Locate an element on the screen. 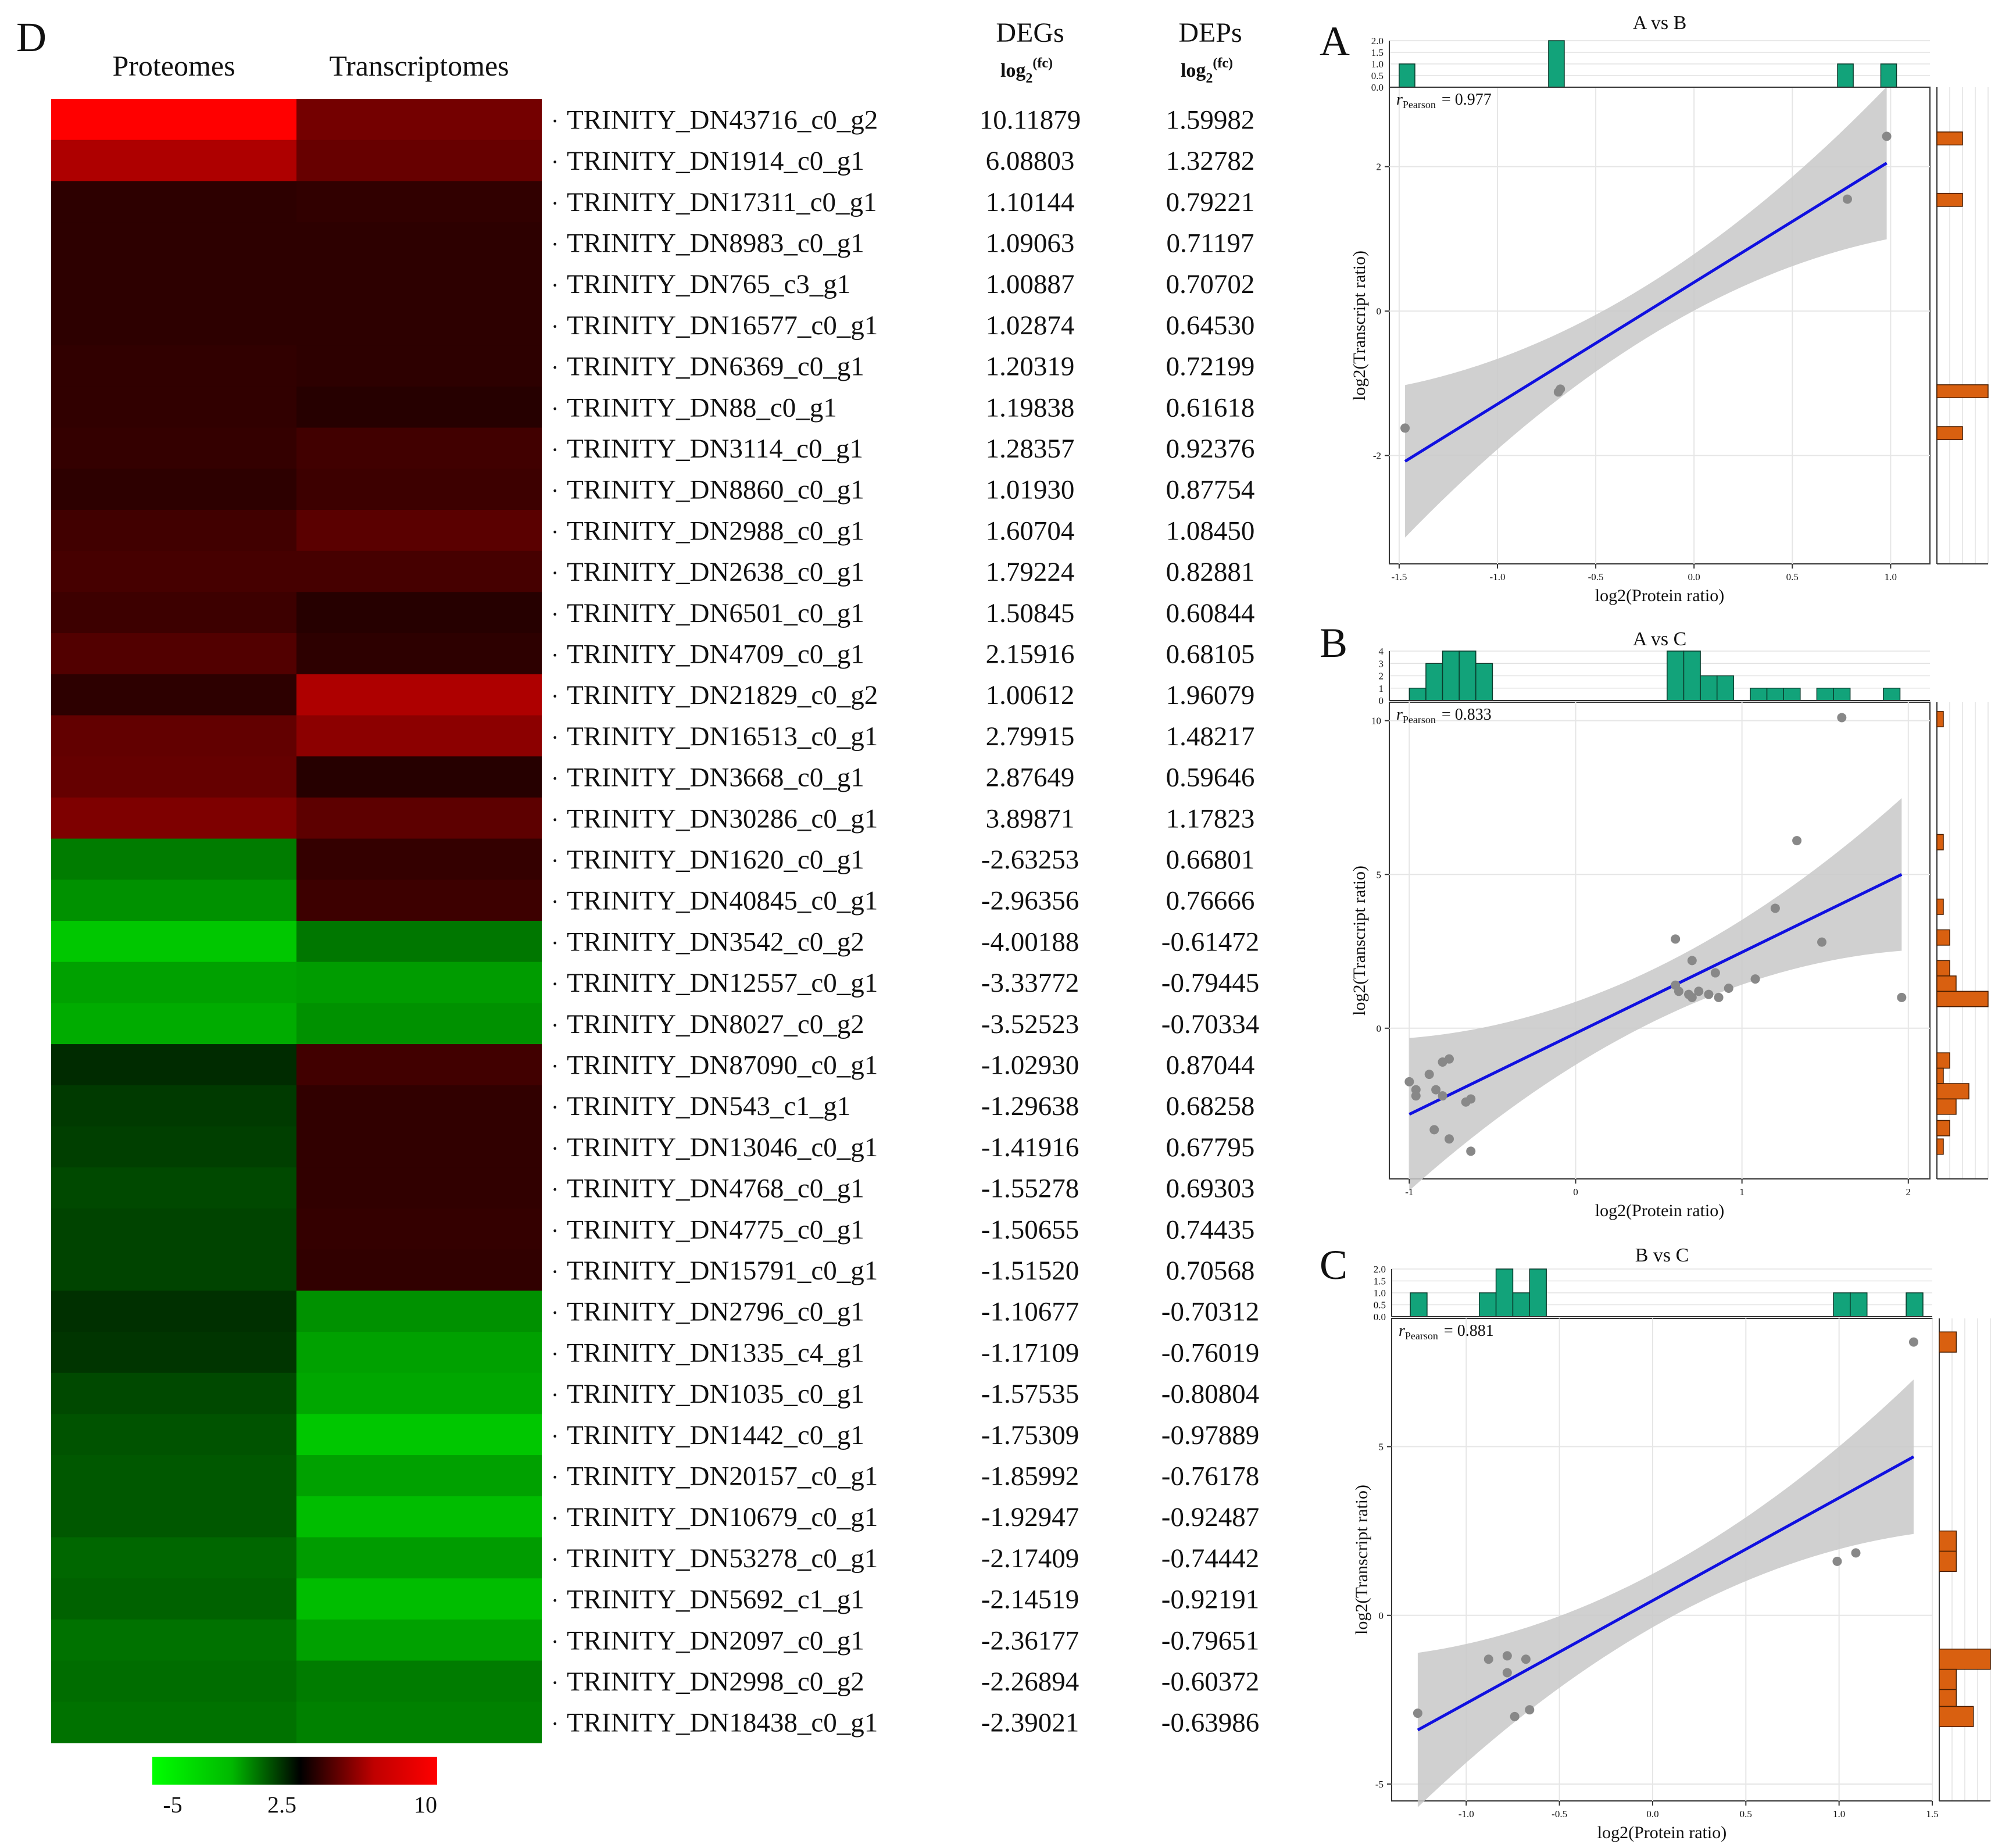  pearson-r: rPearson = 0.881 is located at coordinates (1446, 1332).